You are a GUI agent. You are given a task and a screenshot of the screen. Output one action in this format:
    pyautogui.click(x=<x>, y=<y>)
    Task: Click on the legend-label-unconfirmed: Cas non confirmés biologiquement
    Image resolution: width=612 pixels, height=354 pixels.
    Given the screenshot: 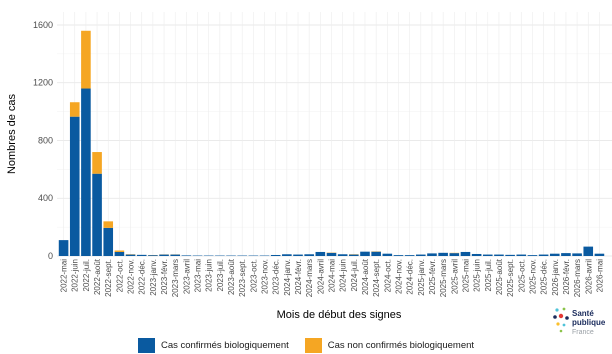 What is the action you would take?
    pyautogui.click(x=401, y=345)
    